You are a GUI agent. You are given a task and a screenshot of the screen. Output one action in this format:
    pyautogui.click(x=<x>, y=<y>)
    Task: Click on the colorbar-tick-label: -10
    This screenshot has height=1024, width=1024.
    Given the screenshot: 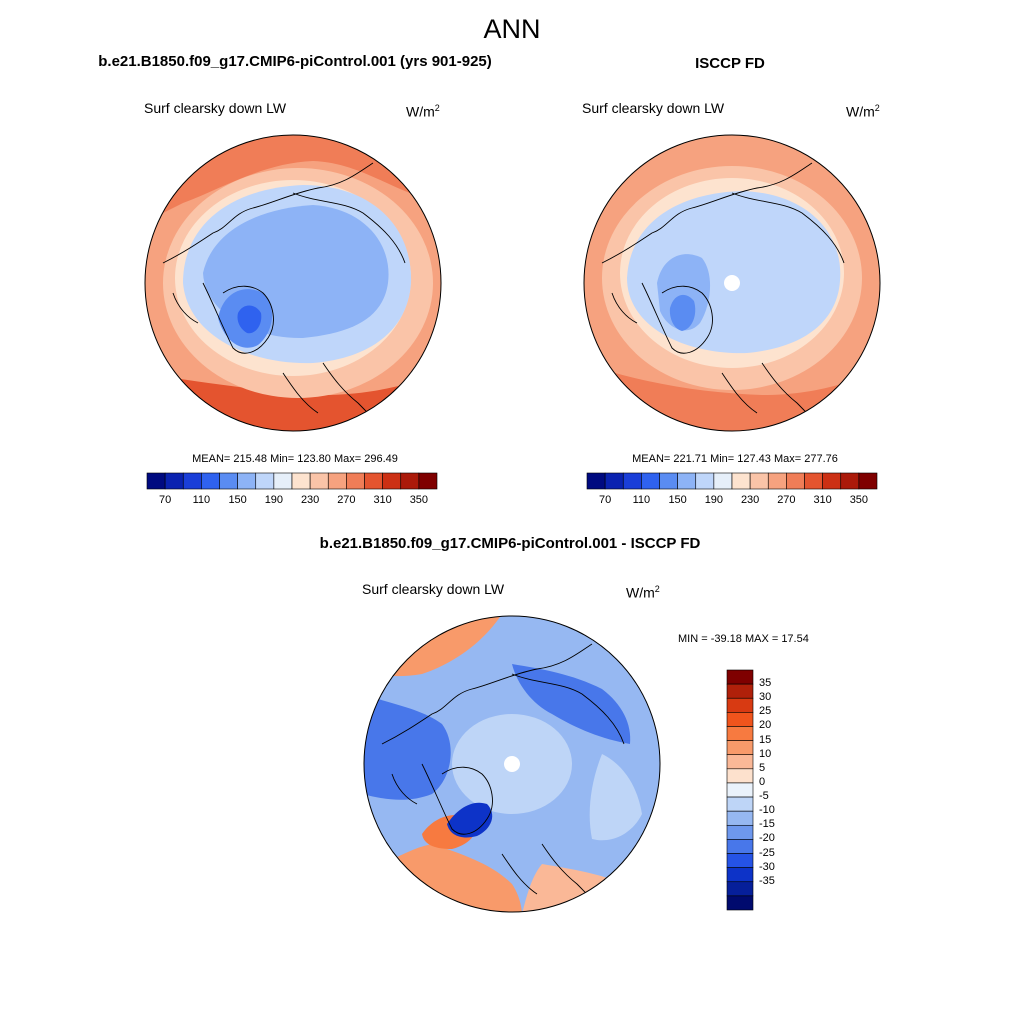 What is the action you would take?
    pyautogui.click(x=767, y=810)
    